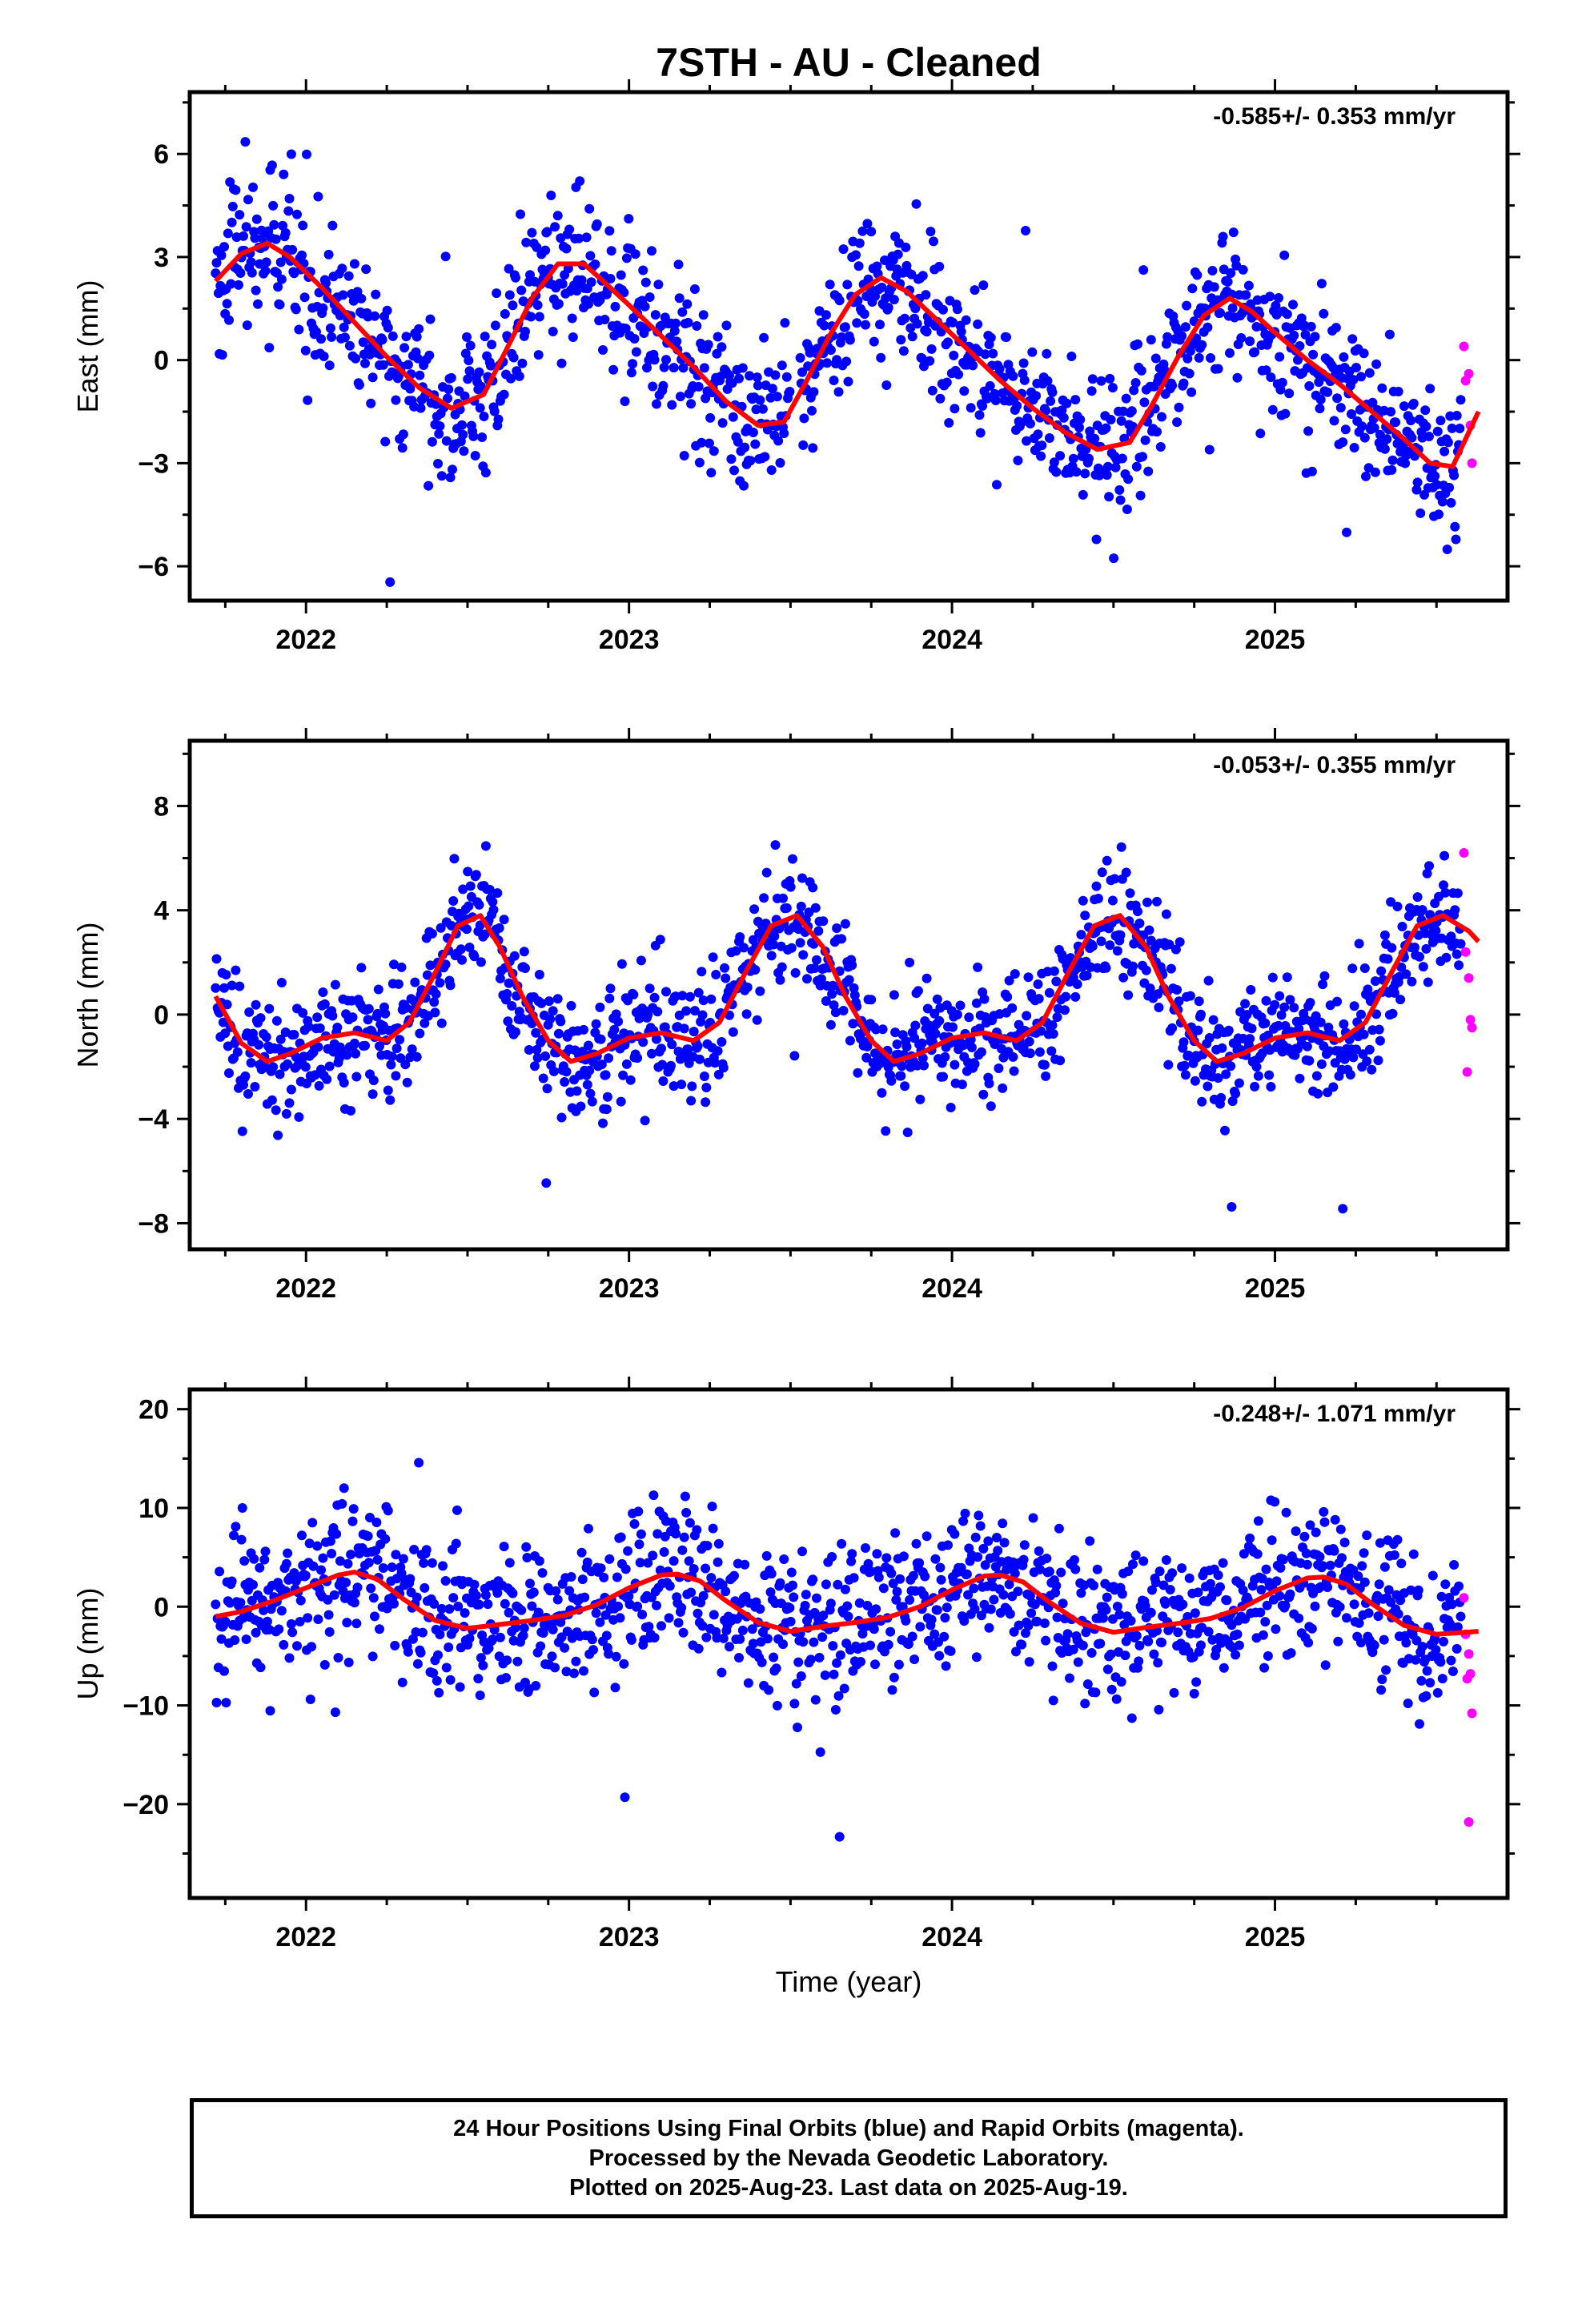 The height and width of the screenshot is (2324, 1582). I want to click on x-tick-label: 2024, so click(952, 1288).